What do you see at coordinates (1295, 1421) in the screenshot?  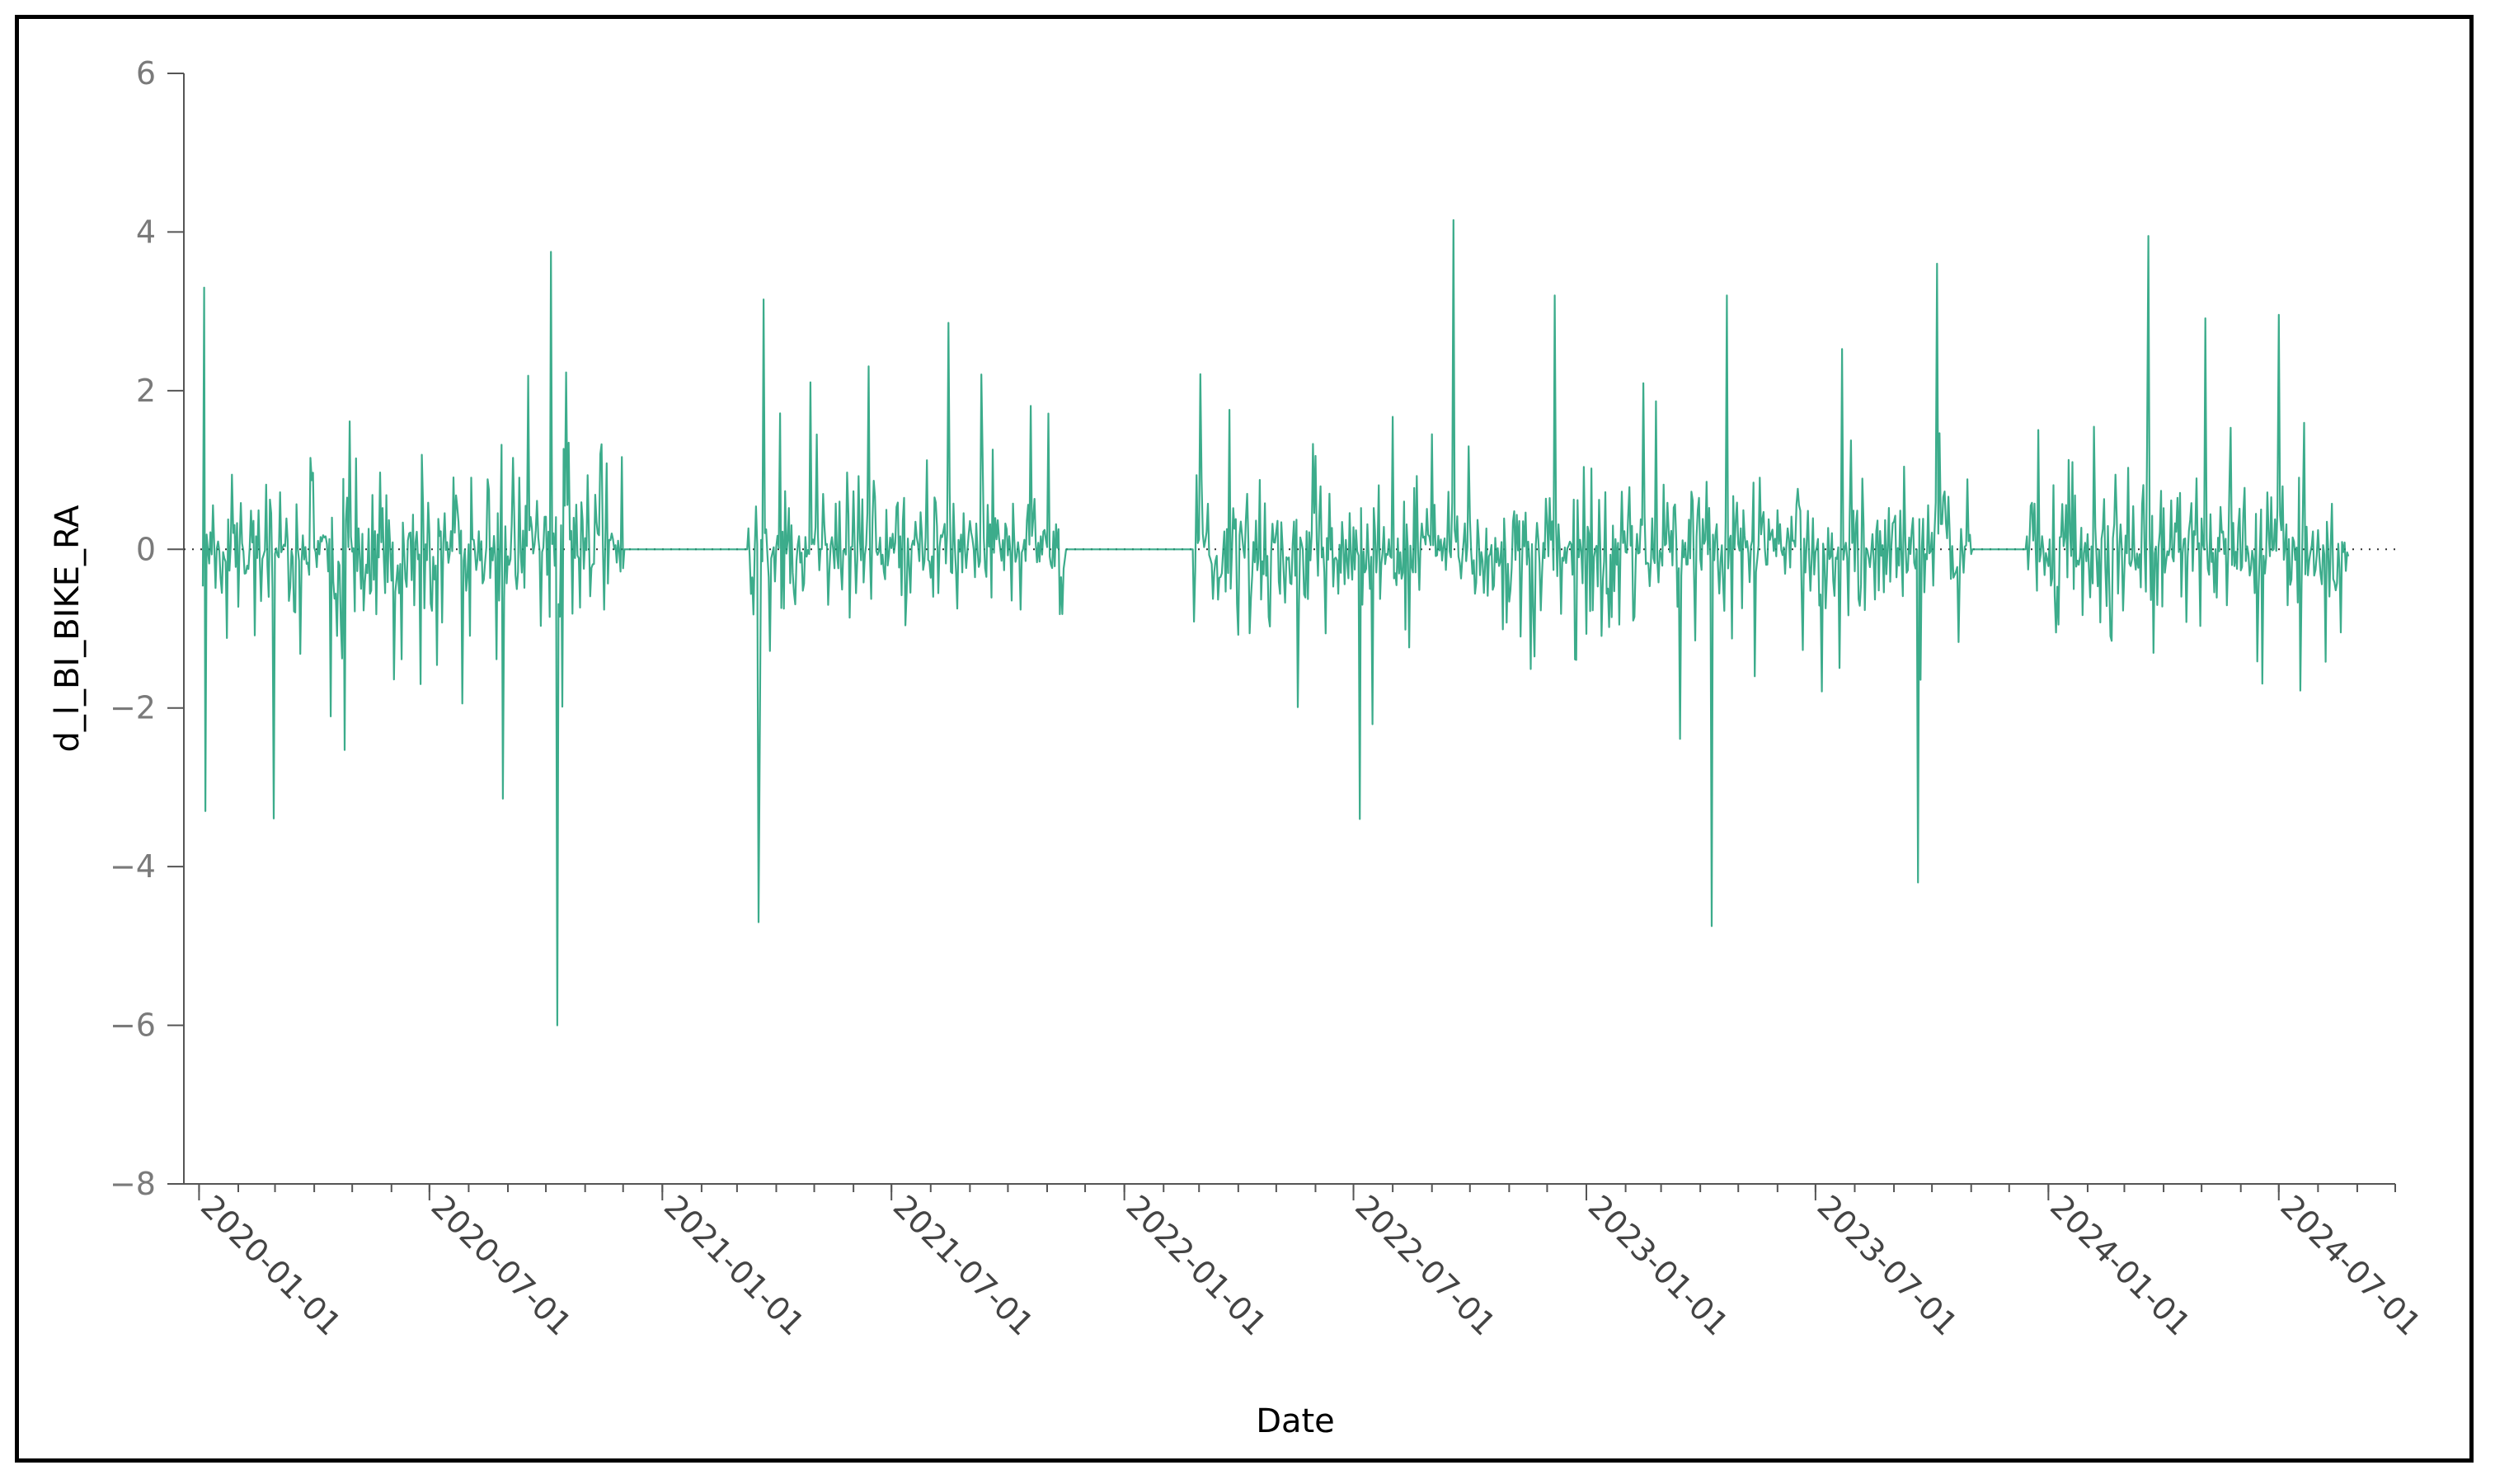 I see `x-axis-title: Date` at bounding box center [1295, 1421].